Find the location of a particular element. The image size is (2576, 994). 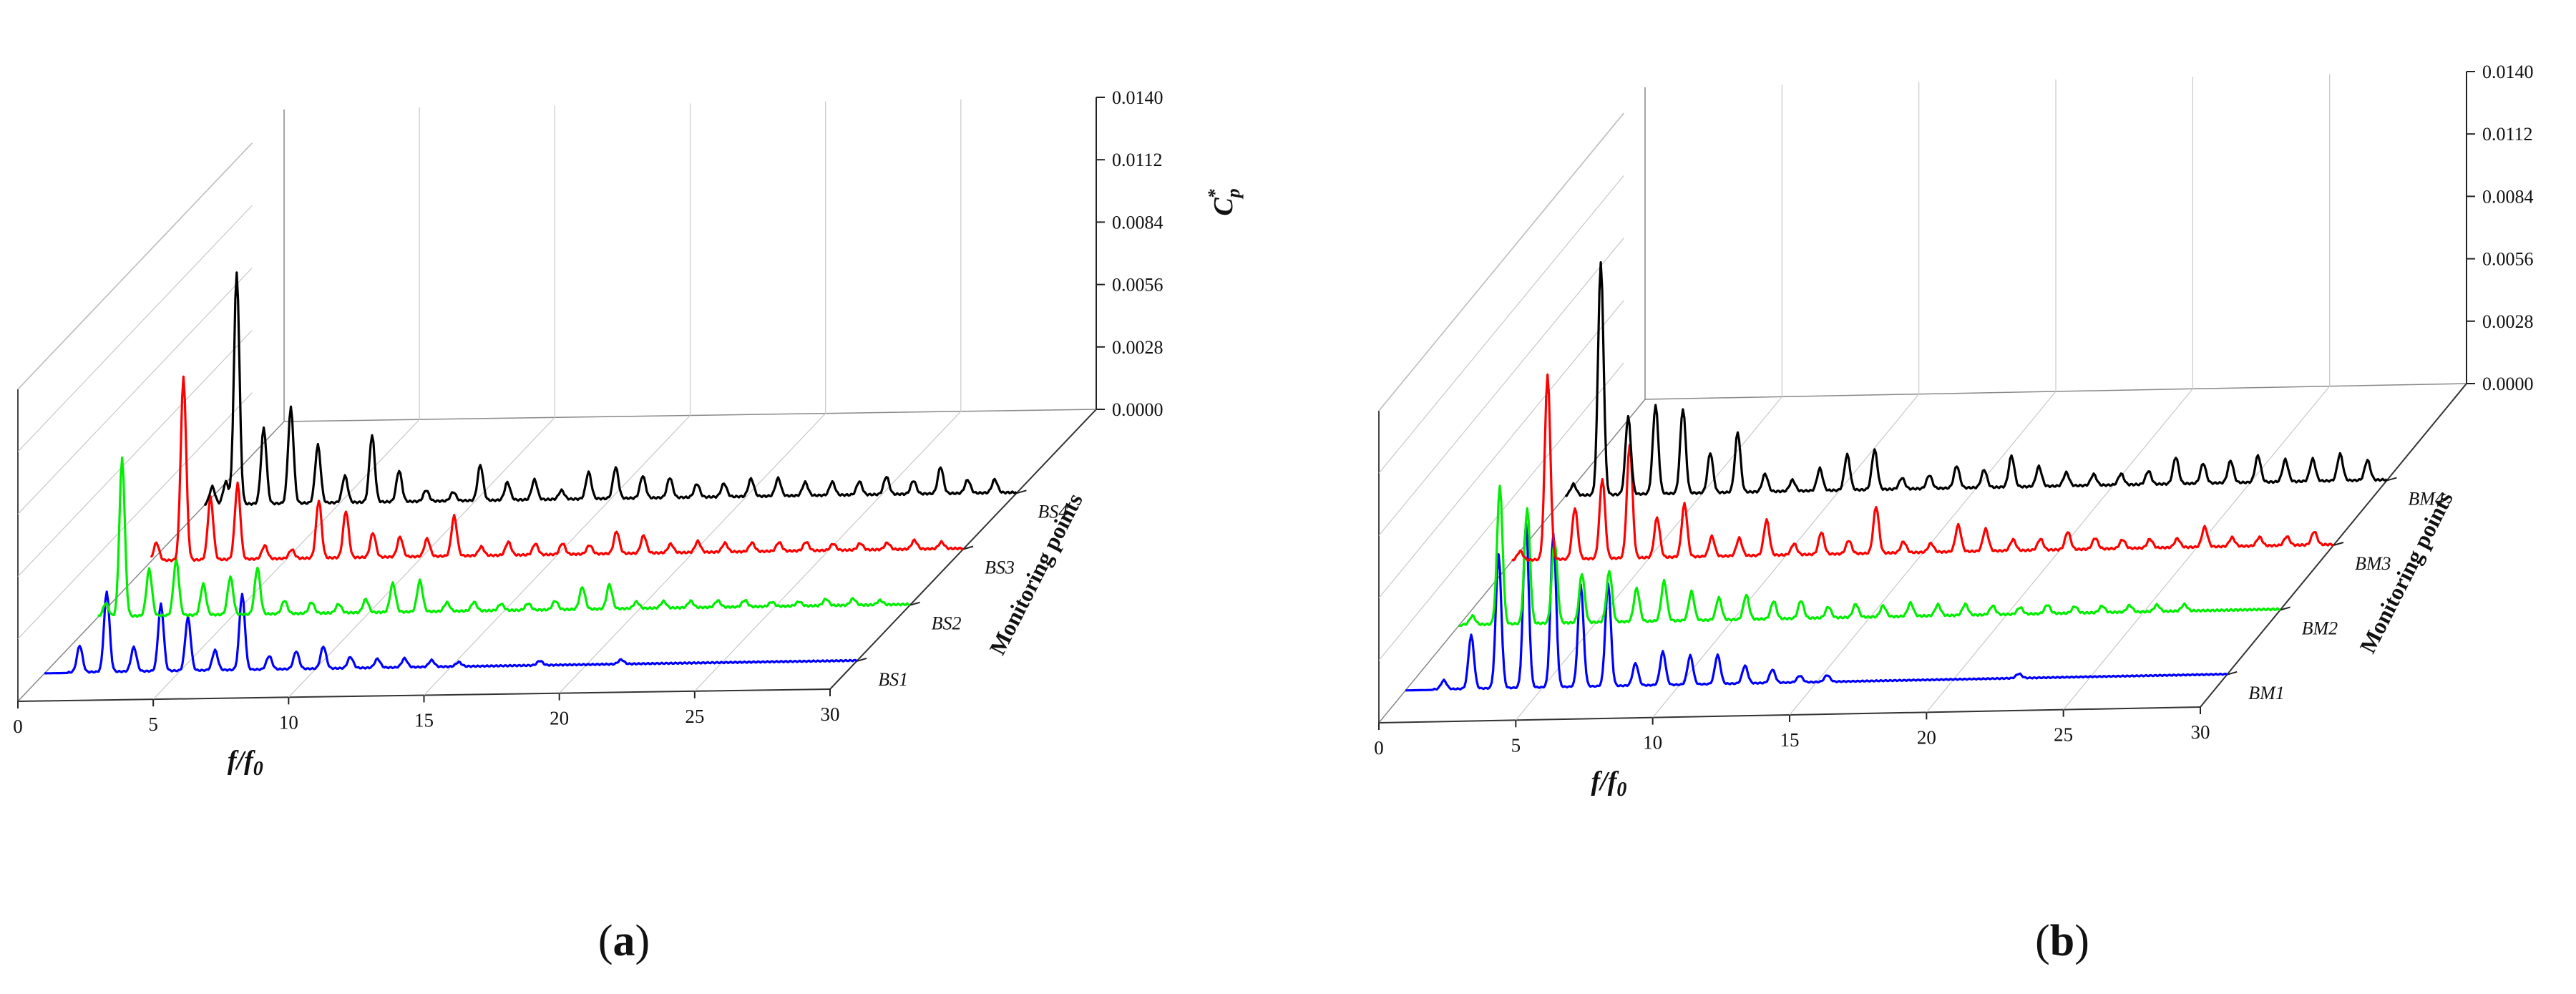

series-line-BS3 is located at coordinates (557, 468).